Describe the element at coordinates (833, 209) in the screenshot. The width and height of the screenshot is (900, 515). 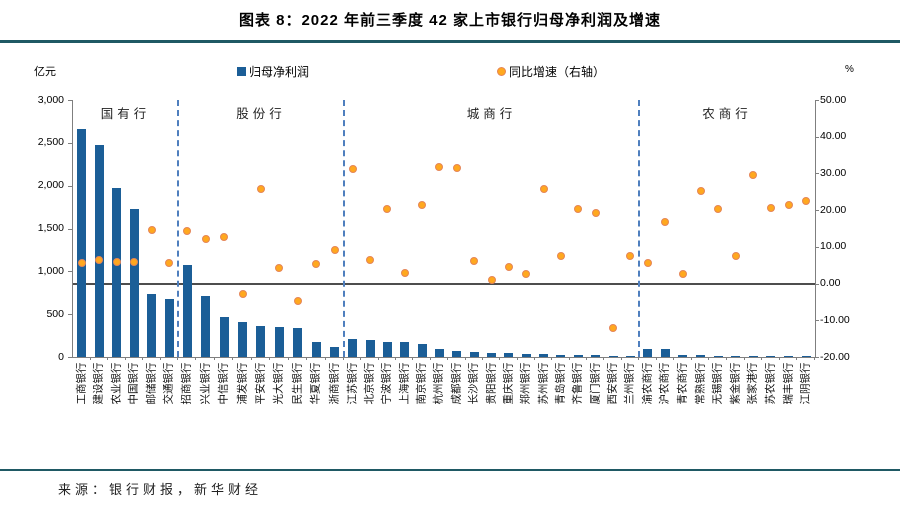
I see `right-axis-tick-label: 20.00` at that location.